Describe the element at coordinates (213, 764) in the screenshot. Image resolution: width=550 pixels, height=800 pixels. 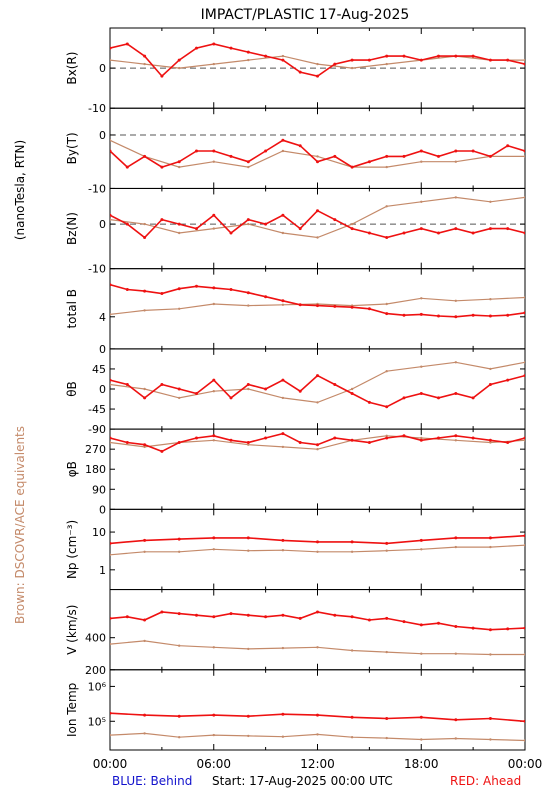
I see `x-tick-label: 06:00` at that location.